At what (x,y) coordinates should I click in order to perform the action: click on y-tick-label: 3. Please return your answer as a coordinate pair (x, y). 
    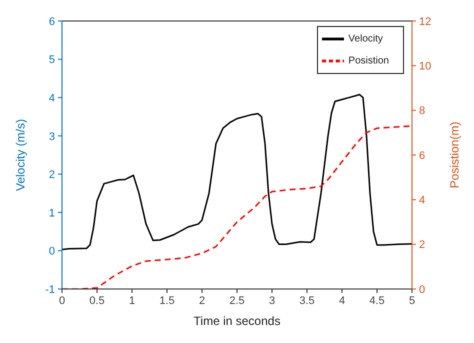
    Looking at the image, I should click on (51, 136).